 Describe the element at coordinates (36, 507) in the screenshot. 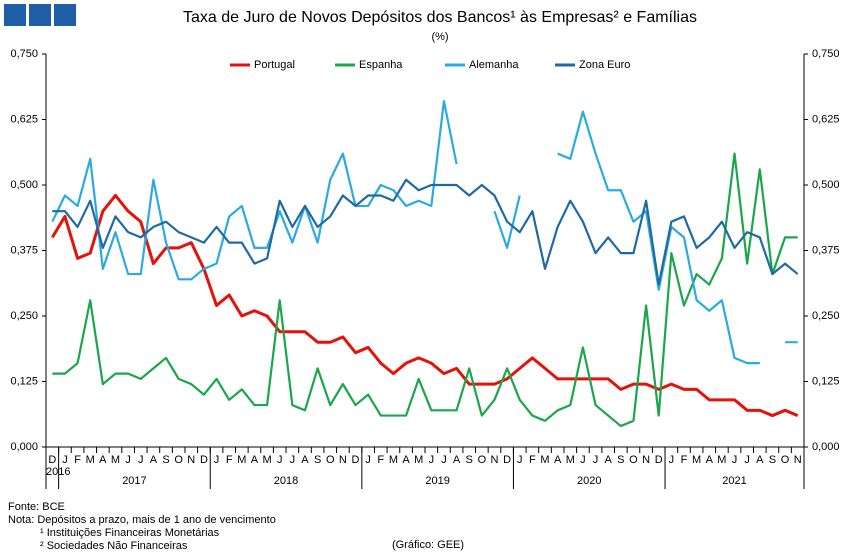

I see `source: Fonte: BCE` at that location.